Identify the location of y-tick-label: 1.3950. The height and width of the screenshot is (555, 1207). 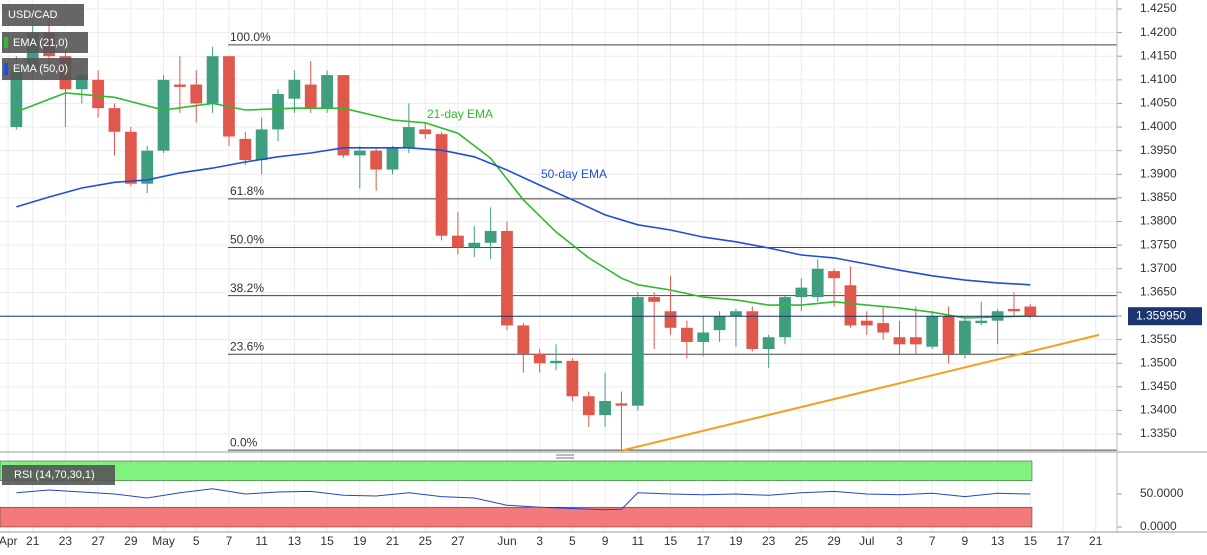
(1158, 150).